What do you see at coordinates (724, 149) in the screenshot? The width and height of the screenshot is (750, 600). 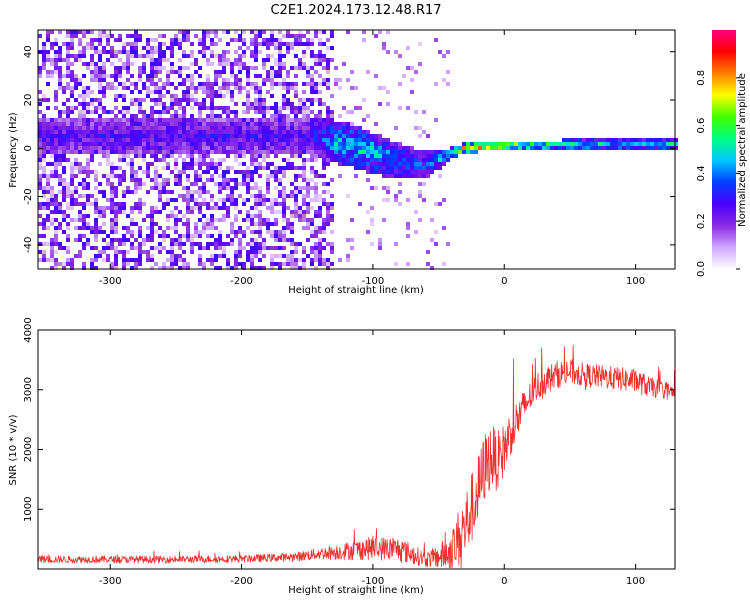 I see `colorbar-gradient` at bounding box center [724, 149].